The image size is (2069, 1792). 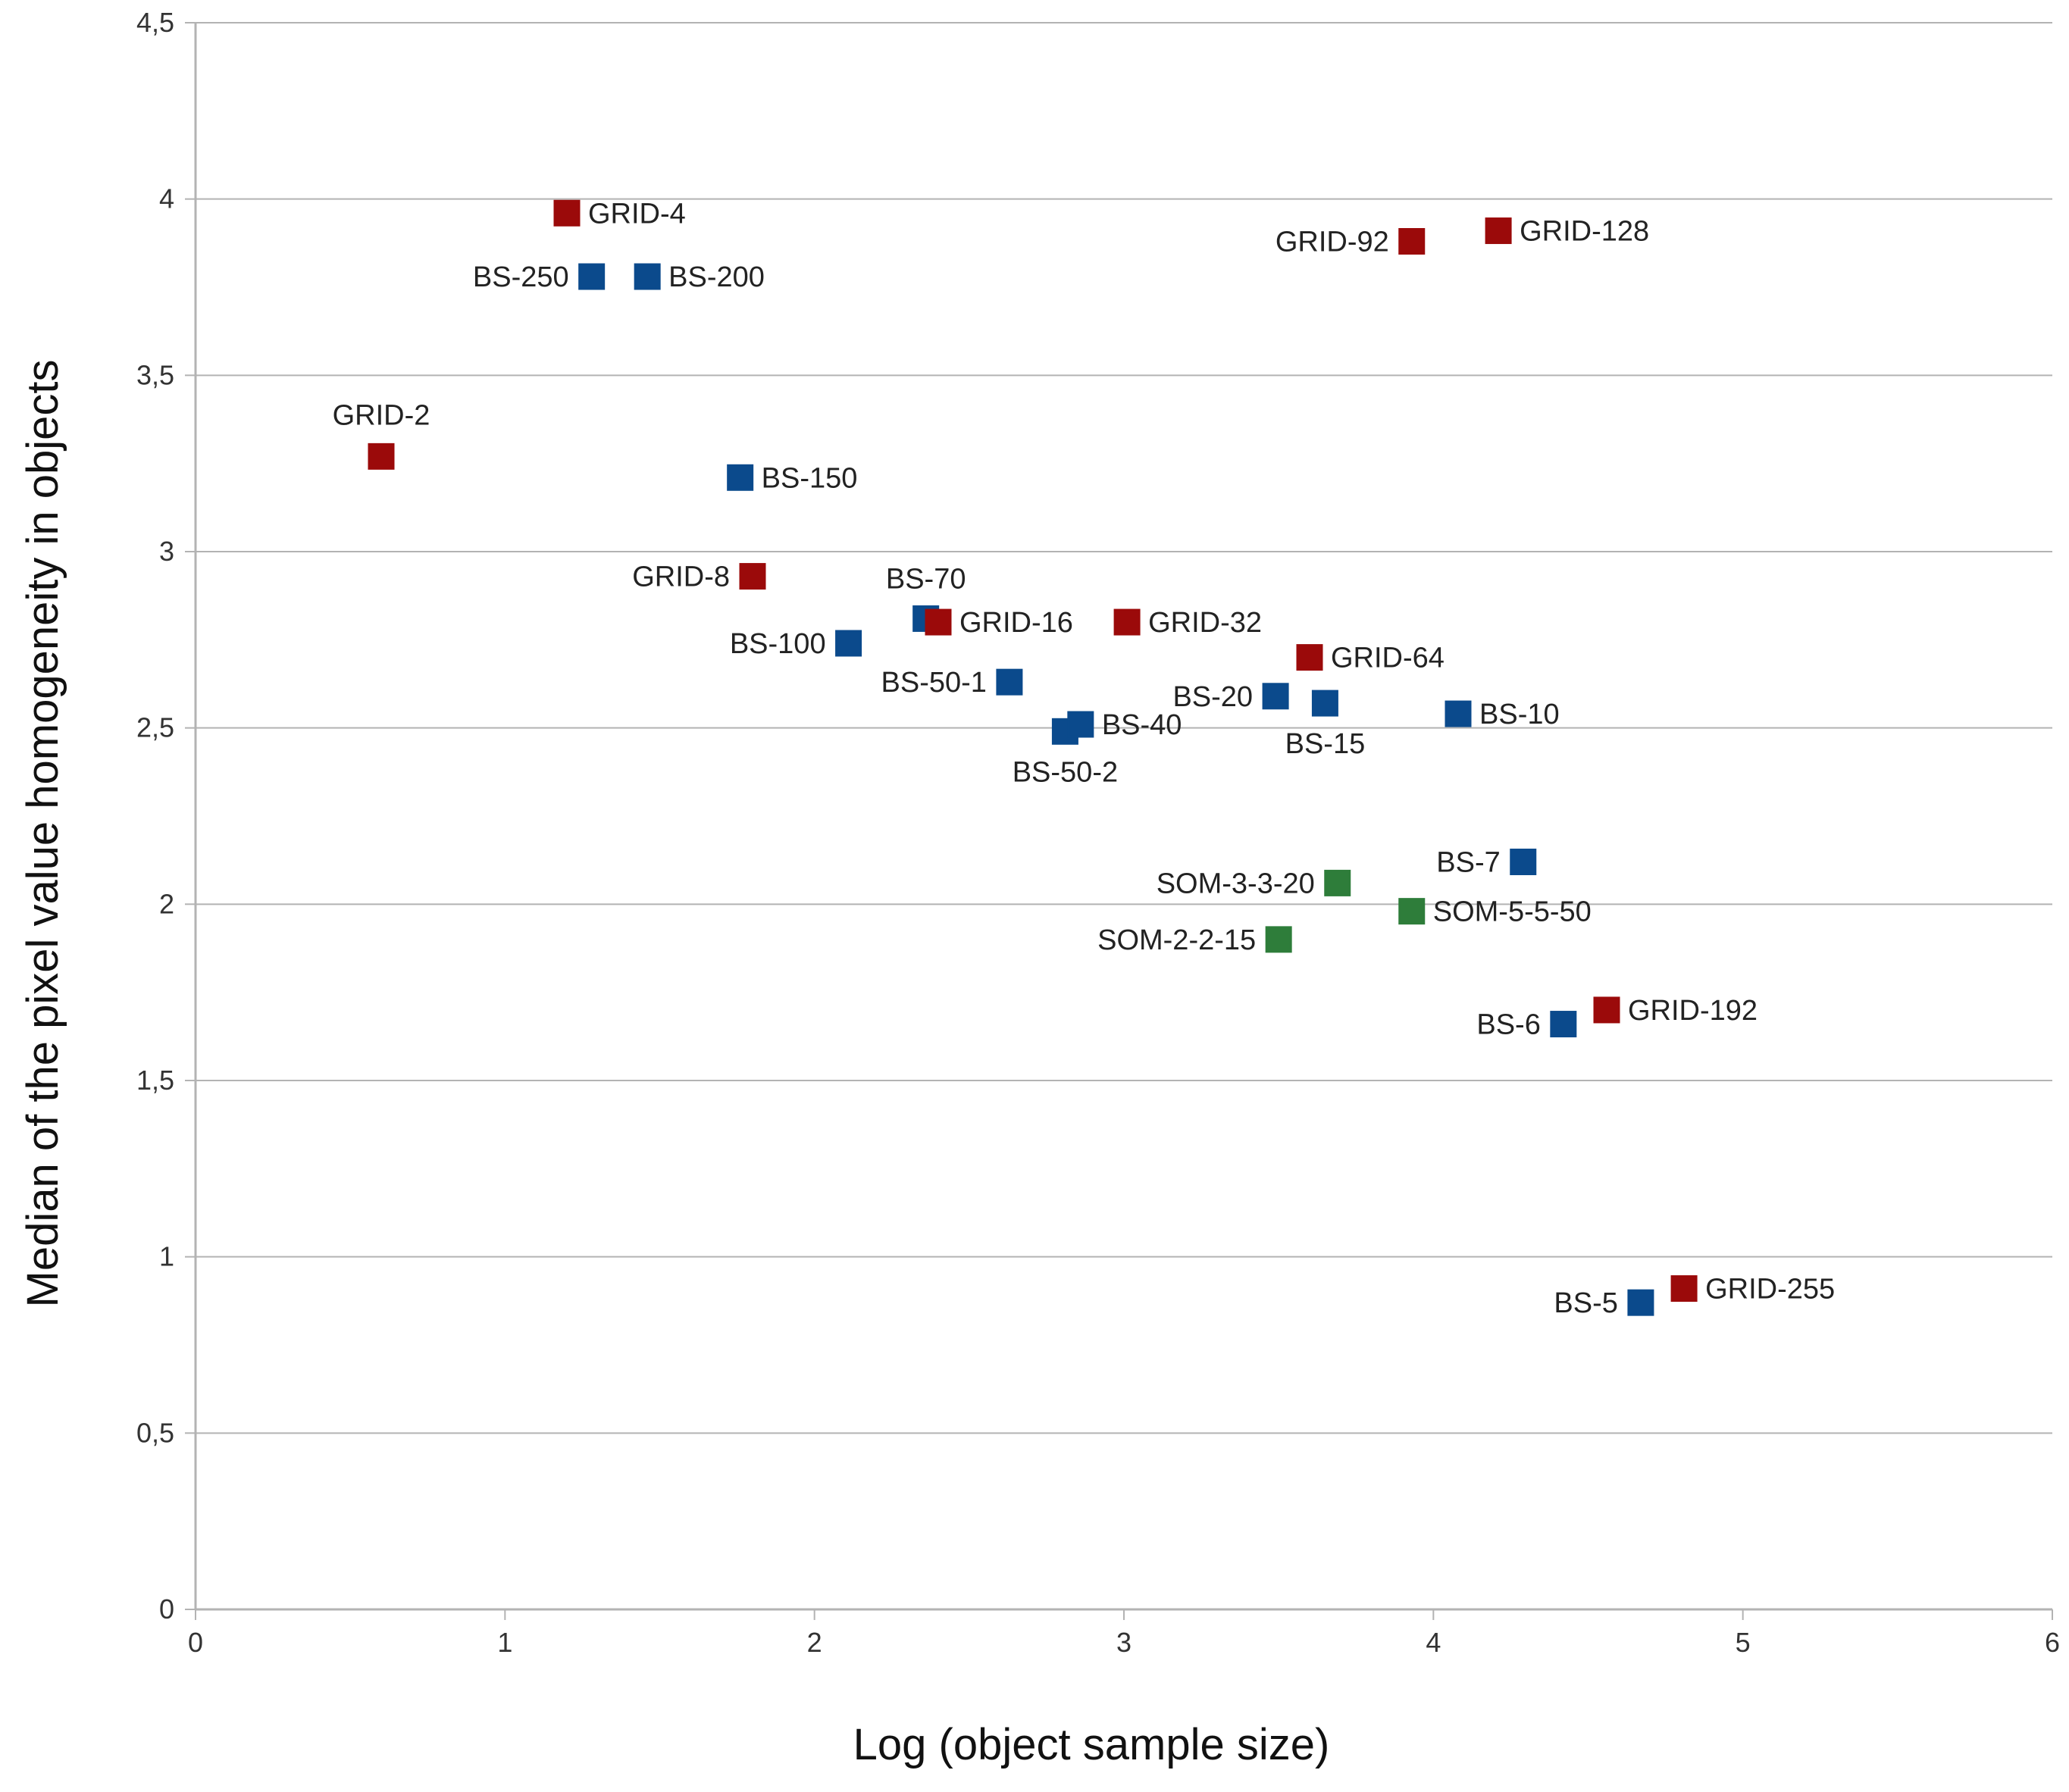 What do you see at coordinates (1388, 658) in the screenshot?
I see `point-label-grid-64: GRID-64` at bounding box center [1388, 658].